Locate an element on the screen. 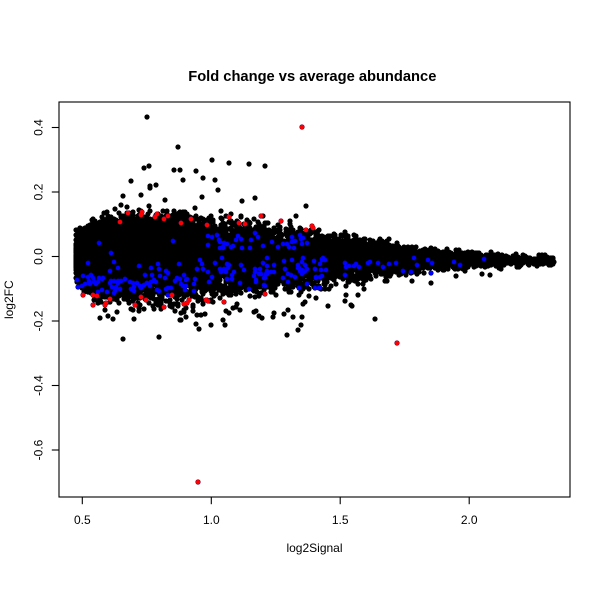 This screenshot has height=600, width=600. svg-text: 0.2 is located at coordinates (39, 191).